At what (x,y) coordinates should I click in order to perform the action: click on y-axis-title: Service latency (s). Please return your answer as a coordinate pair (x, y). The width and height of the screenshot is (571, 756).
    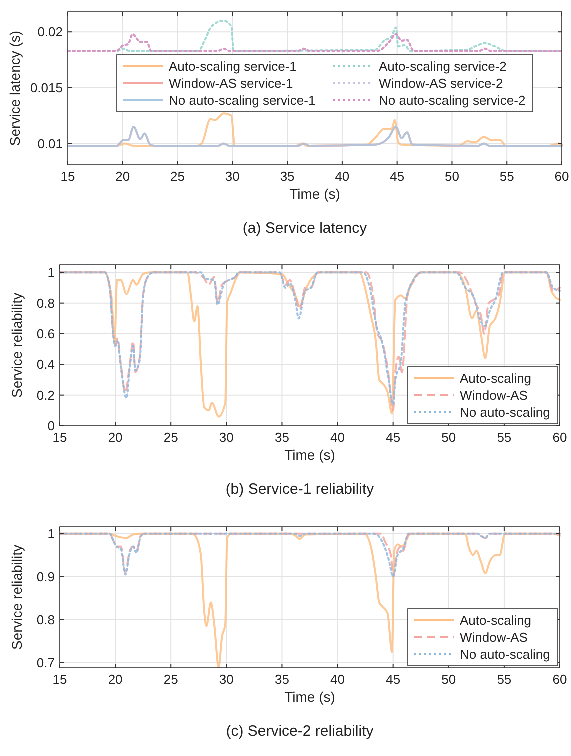
    Looking at the image, I should click on (15, 88).